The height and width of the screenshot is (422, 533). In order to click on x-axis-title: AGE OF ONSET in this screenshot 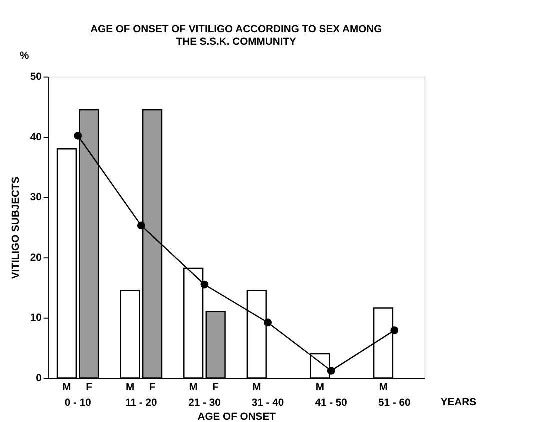, I will do `click(237, 417)`.